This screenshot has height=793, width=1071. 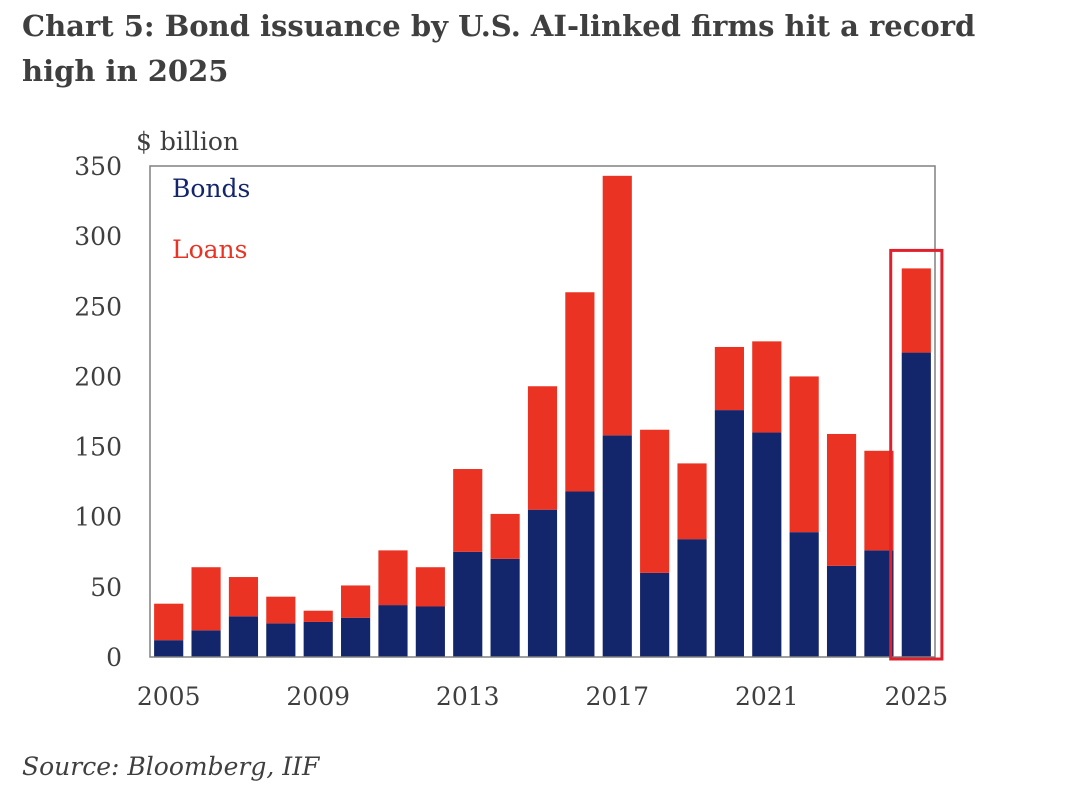 What do you see at coordinates (206, 643) in the screenshot?
I see `bar-bonds-2006` at bounding box center [206, 643].